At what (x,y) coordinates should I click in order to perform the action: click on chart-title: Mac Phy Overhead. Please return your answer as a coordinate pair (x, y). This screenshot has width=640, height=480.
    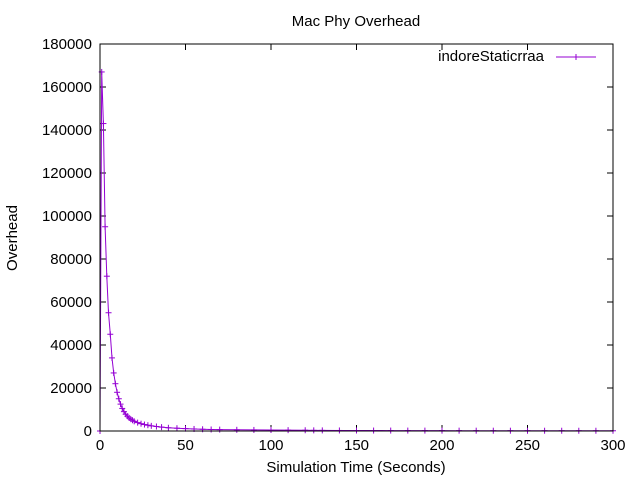
    Looking at the image, I should click on (356, 21).